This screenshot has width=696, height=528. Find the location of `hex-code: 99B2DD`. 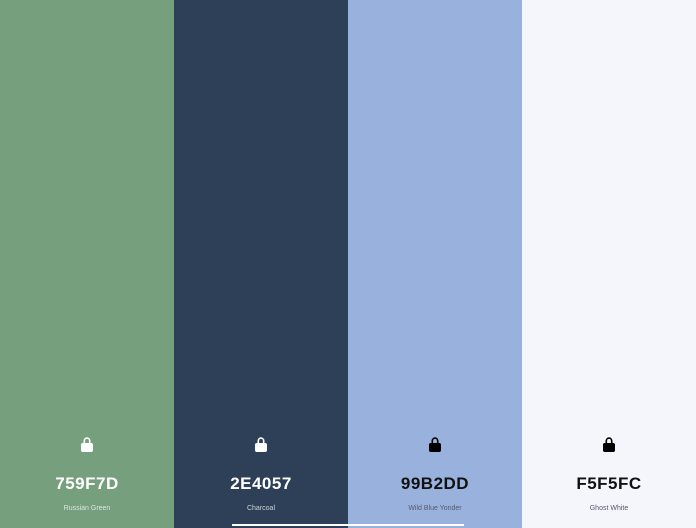

hex-code: 99B2DD is located at coordinates (435, 483).